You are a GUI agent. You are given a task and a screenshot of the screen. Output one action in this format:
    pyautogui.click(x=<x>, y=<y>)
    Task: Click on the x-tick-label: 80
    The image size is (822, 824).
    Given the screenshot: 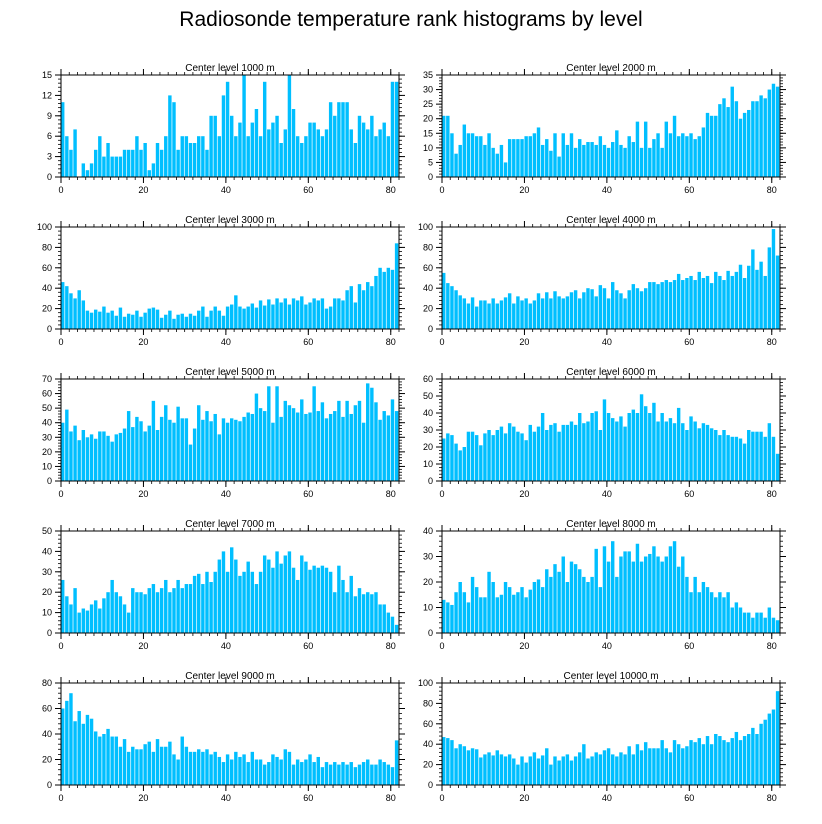 What is the action you would take?
    pyautogui.click(x=772, y=798)
    